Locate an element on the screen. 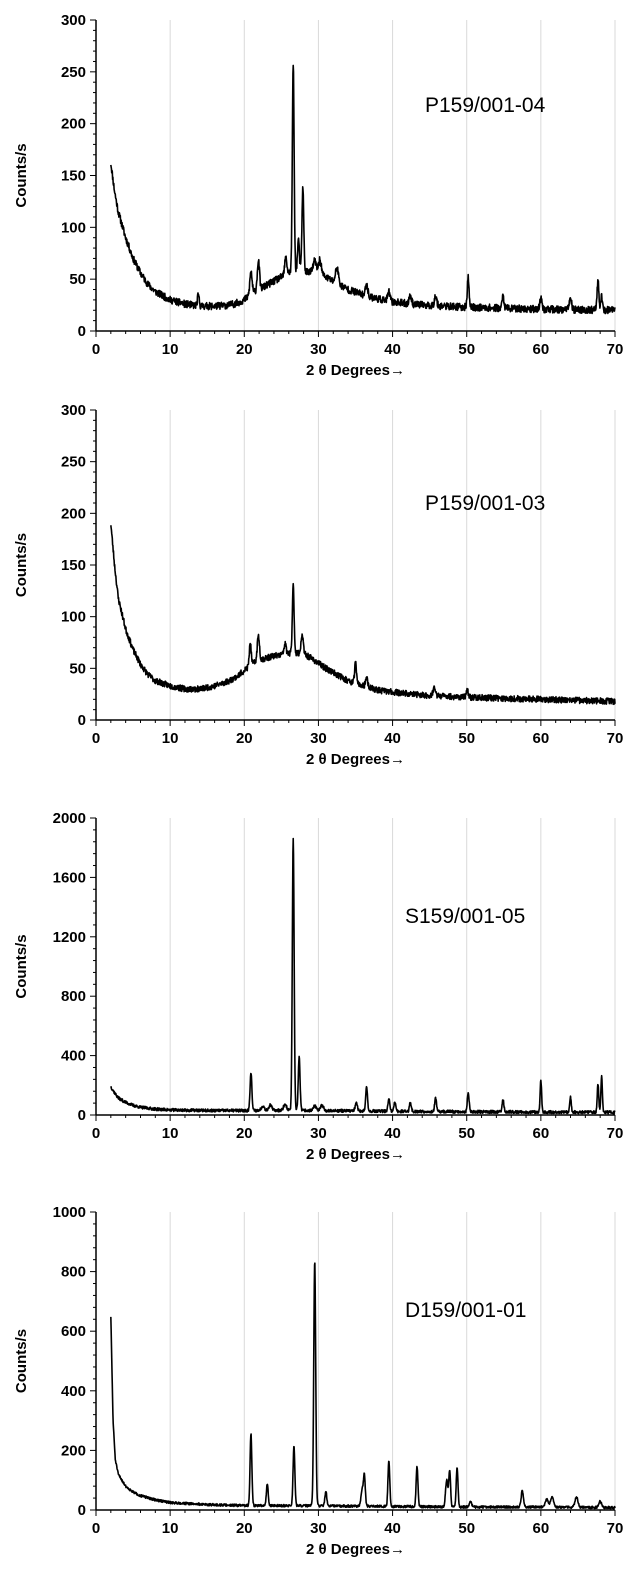 This screenshot has width=635, height=1589. sample-label: P159/001-03 is located at coordinates (485, 503).